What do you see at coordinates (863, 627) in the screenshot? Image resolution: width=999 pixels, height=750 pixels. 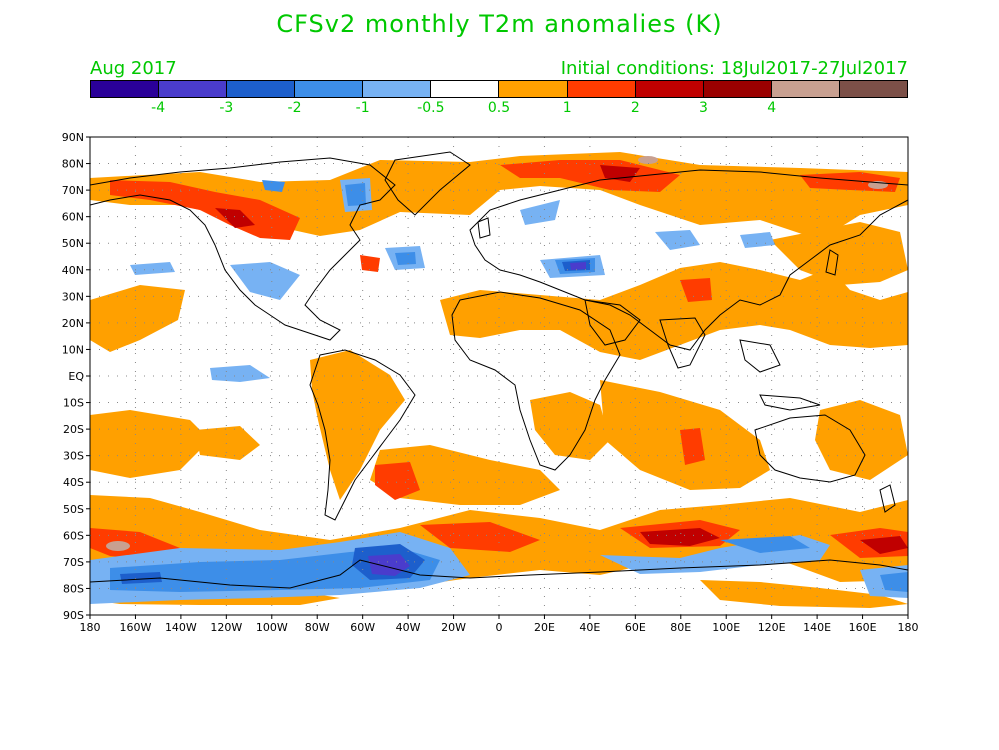 I see `lon-tick-label: 160E` at bounding box center [863, 627].